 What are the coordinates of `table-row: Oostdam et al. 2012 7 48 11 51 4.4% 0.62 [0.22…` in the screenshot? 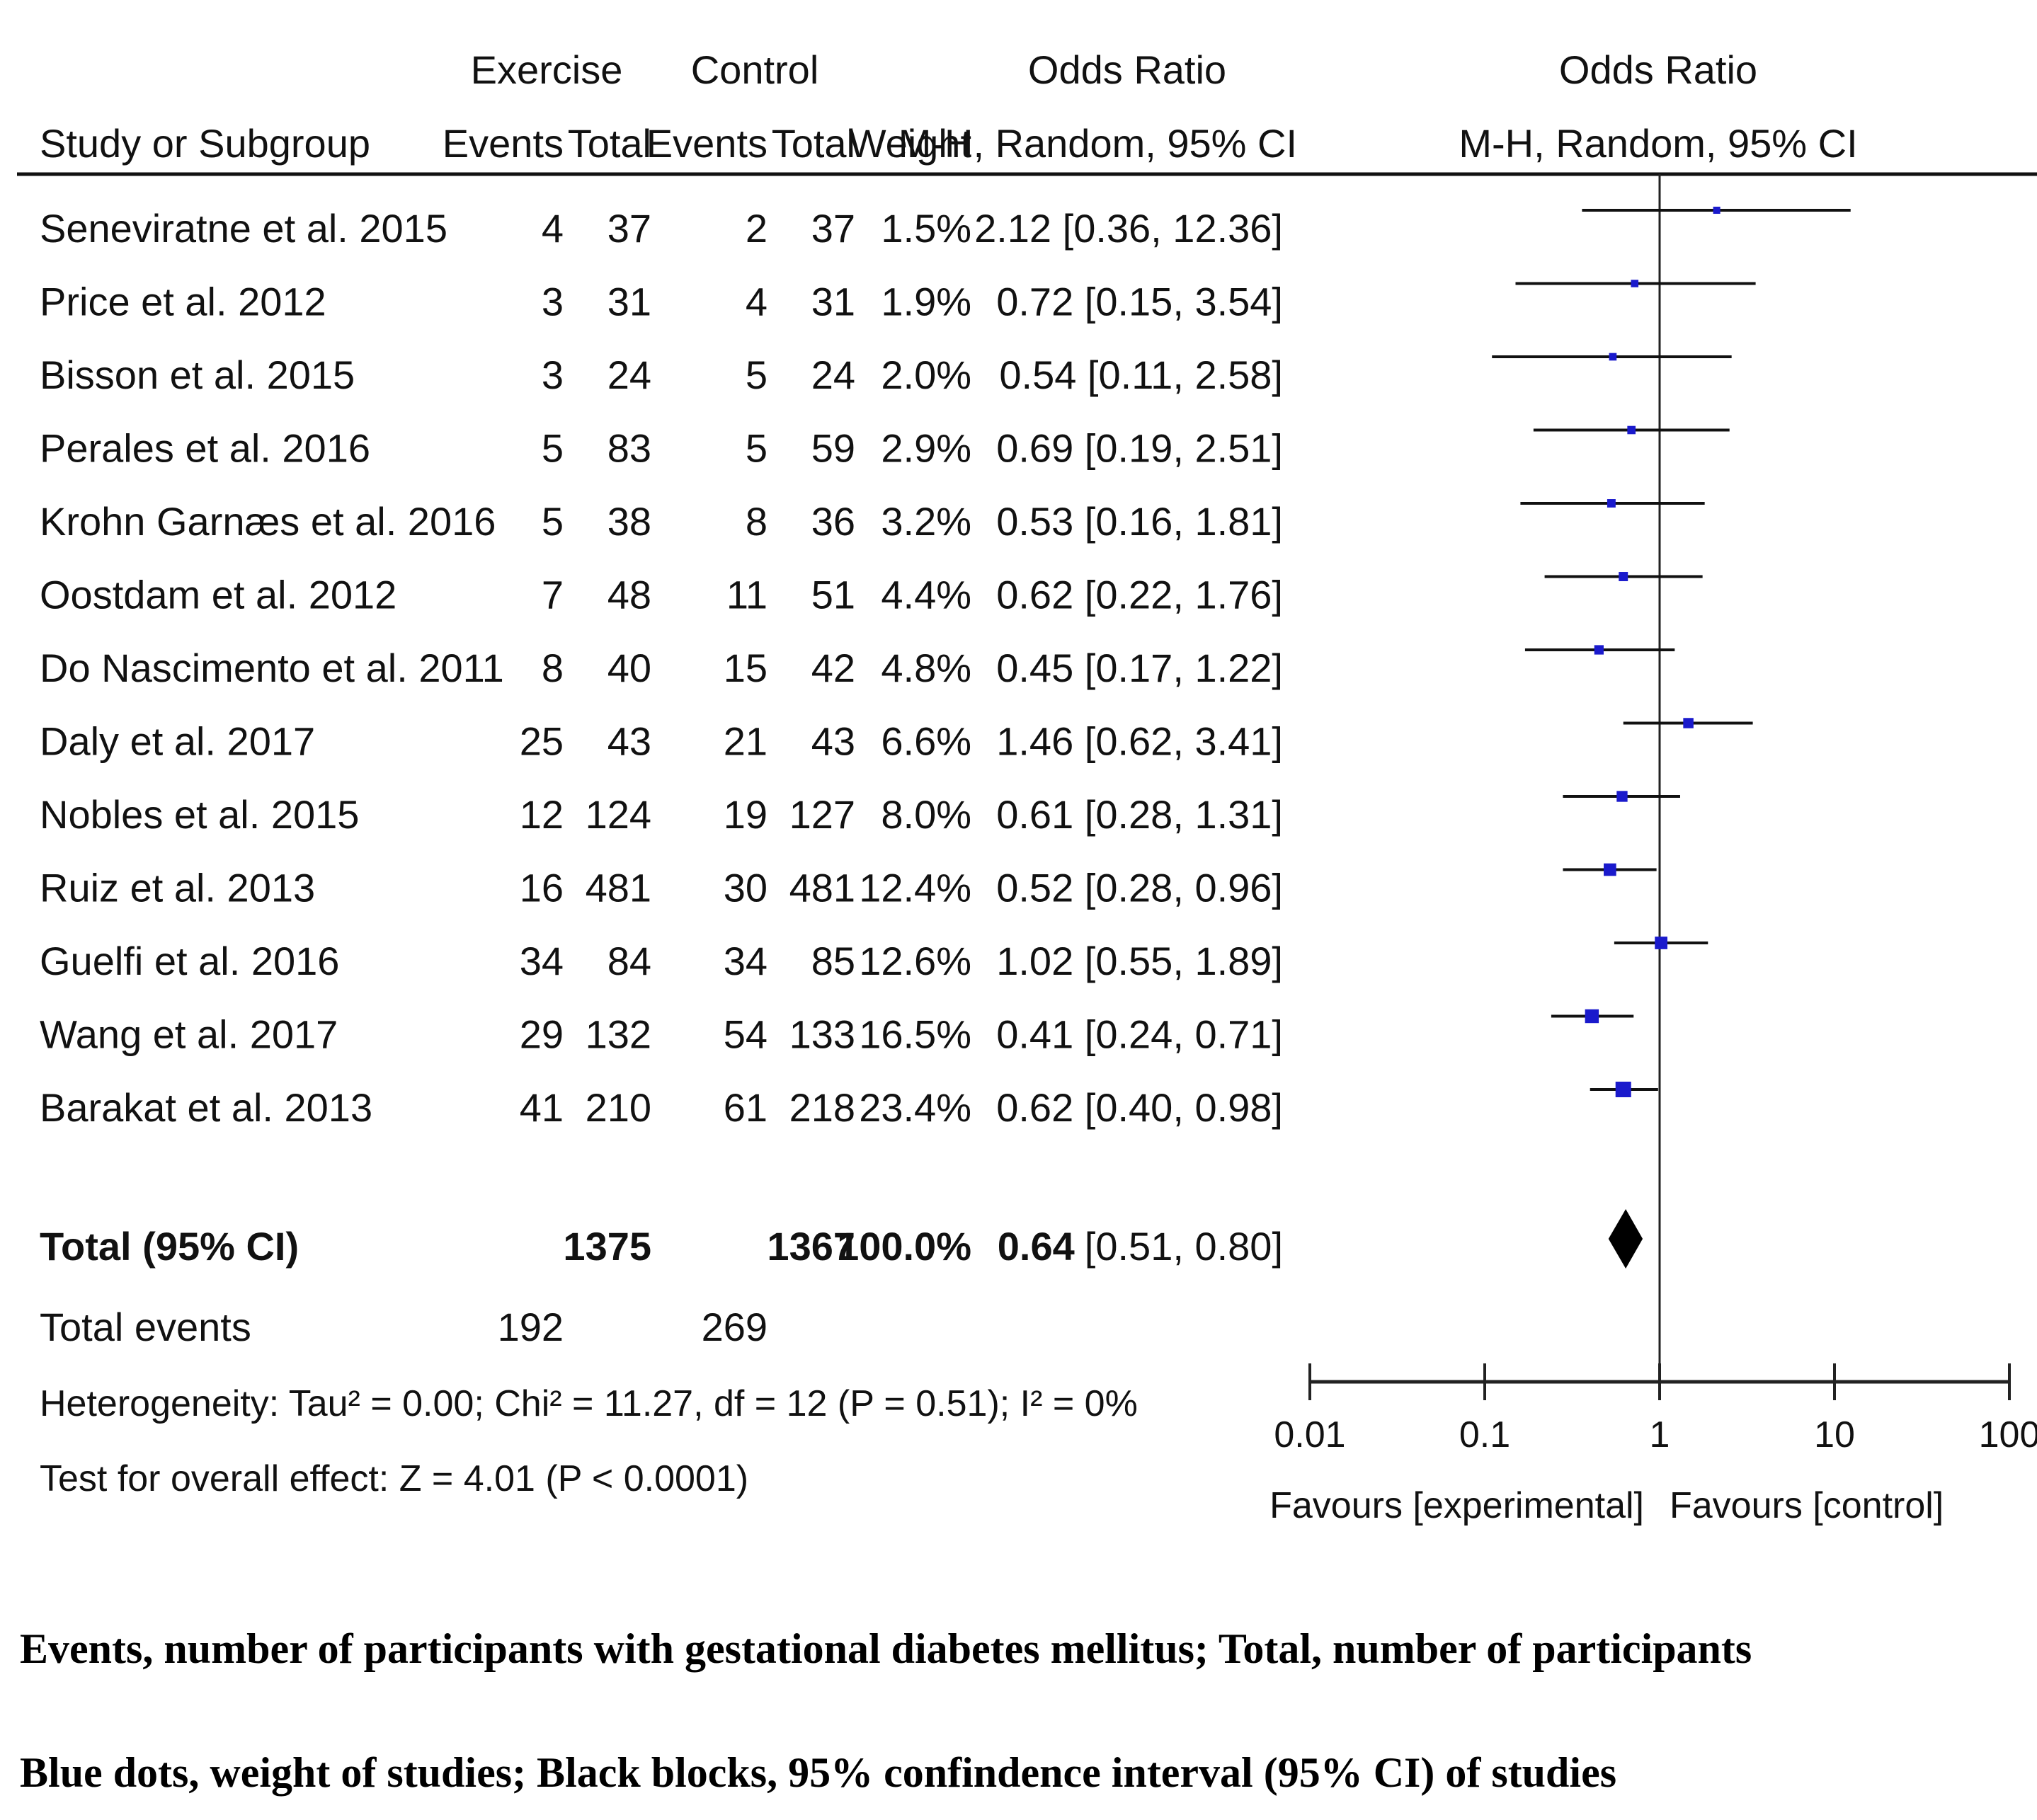 It's located at (661, 595).